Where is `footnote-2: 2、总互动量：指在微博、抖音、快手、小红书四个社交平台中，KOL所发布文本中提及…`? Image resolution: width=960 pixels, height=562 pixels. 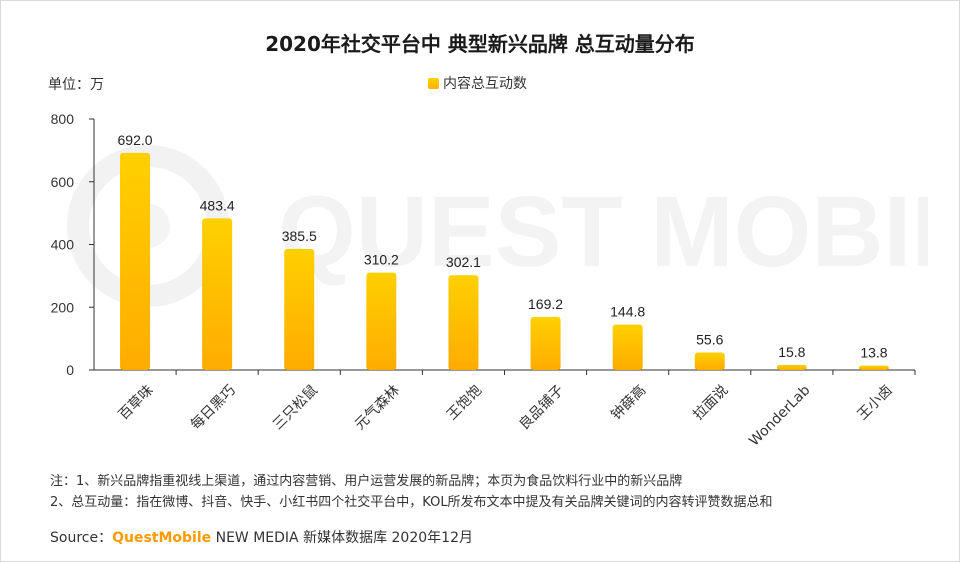 footnote-2: 2、总互动量：指在微博、抖音、快手、小红书四个社交平台中，KOL所发布文本中提及… is located at coordinates (411, 502).